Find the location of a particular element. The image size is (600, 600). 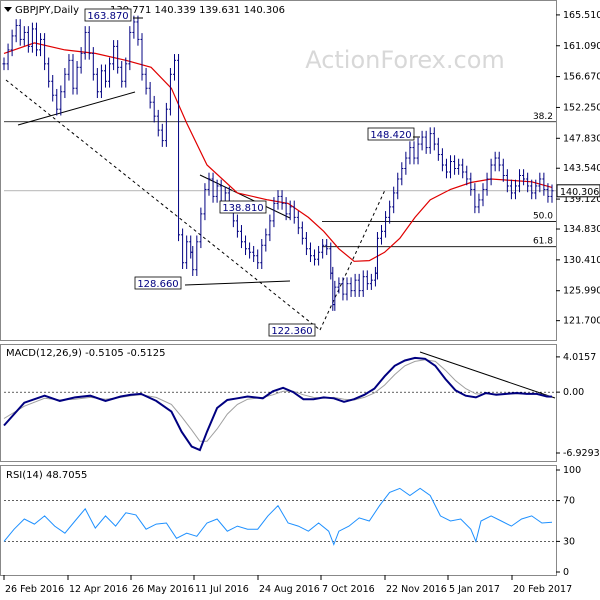

price-y-tick-label: 130.410 is located at coordinates (581, 260).